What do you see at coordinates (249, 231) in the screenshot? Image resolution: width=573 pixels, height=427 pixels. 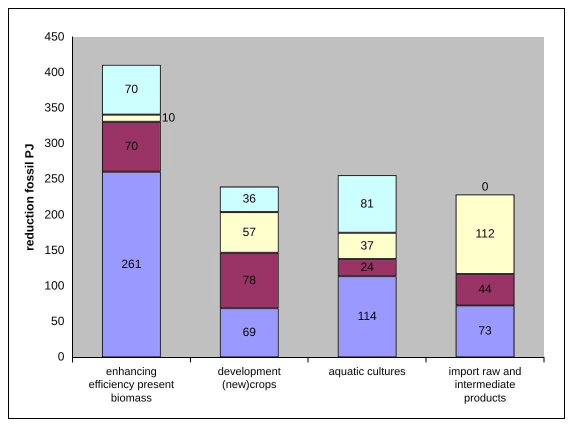 I see `data-label: 57` at bounding box center [249, 231].